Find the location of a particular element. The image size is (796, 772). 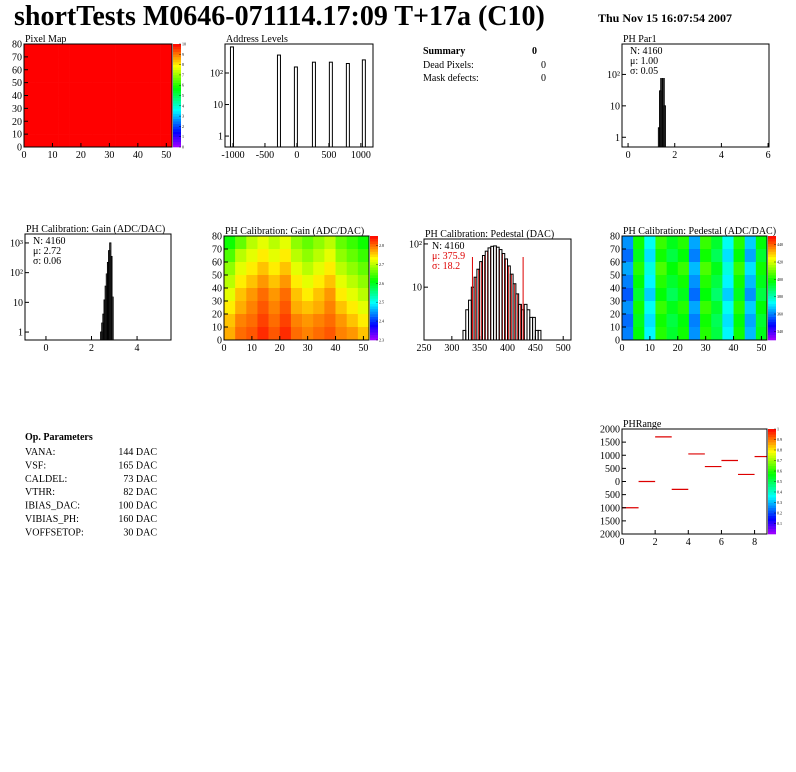

y-tick-label: 1000 is located at coordinates (610, 456).